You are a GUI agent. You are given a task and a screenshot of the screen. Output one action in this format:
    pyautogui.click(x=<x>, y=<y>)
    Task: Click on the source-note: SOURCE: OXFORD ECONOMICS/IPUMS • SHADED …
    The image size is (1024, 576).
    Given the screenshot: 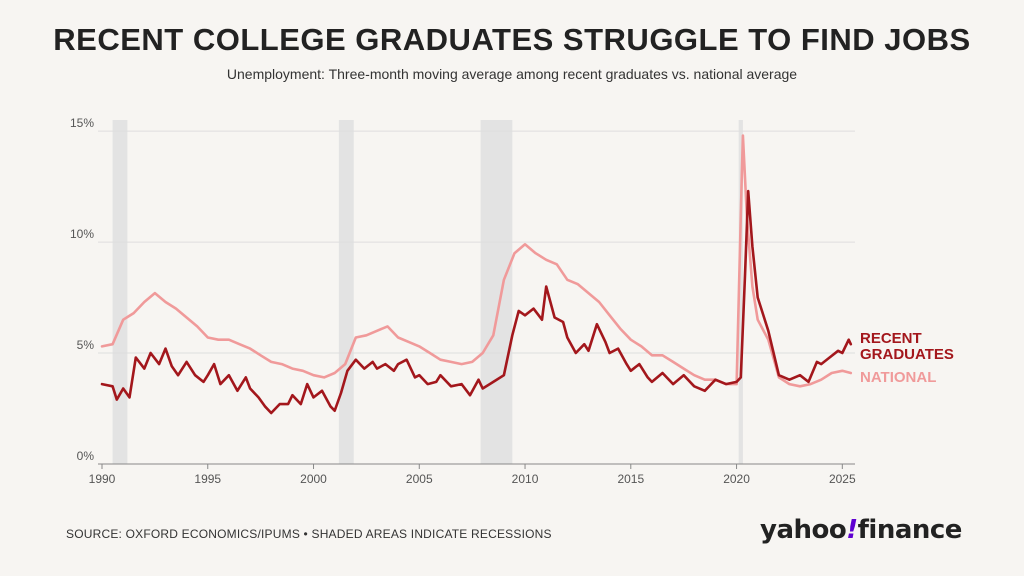 What is the action you would take?
    pyautogui.click(x=309, y=534)
    